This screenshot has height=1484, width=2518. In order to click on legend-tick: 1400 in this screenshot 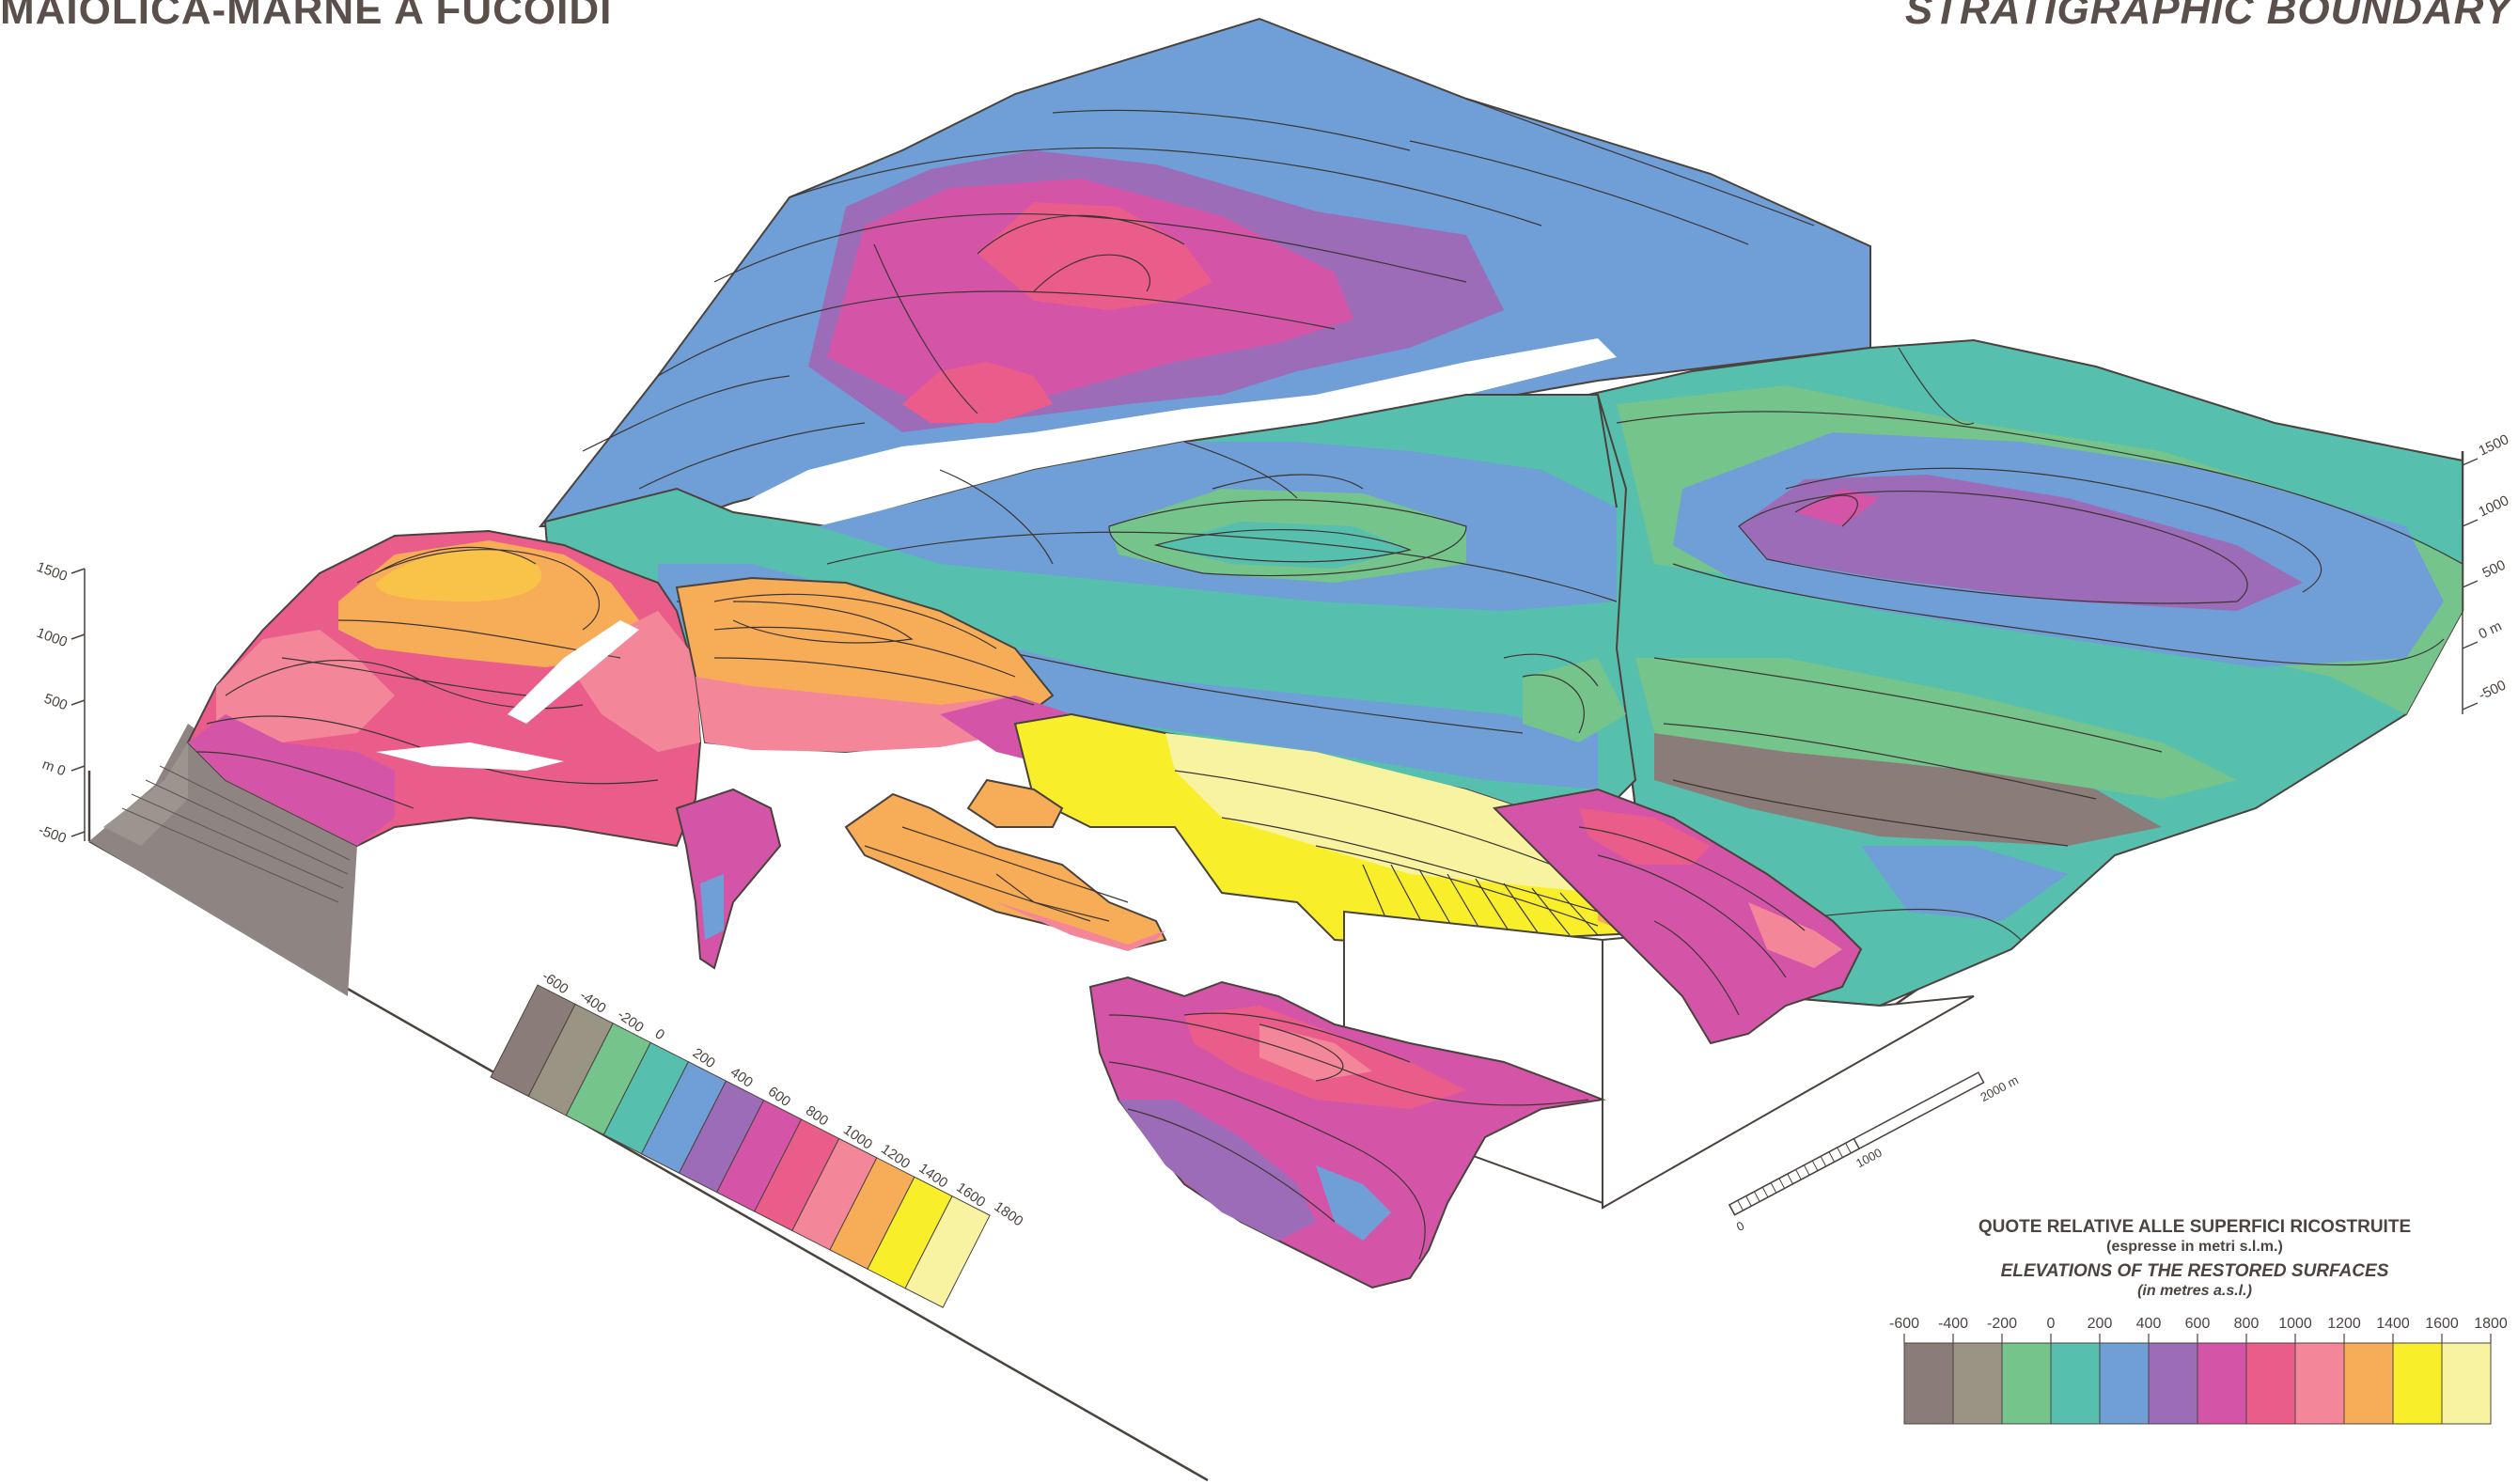, I will do `click(2393, 1324)`.